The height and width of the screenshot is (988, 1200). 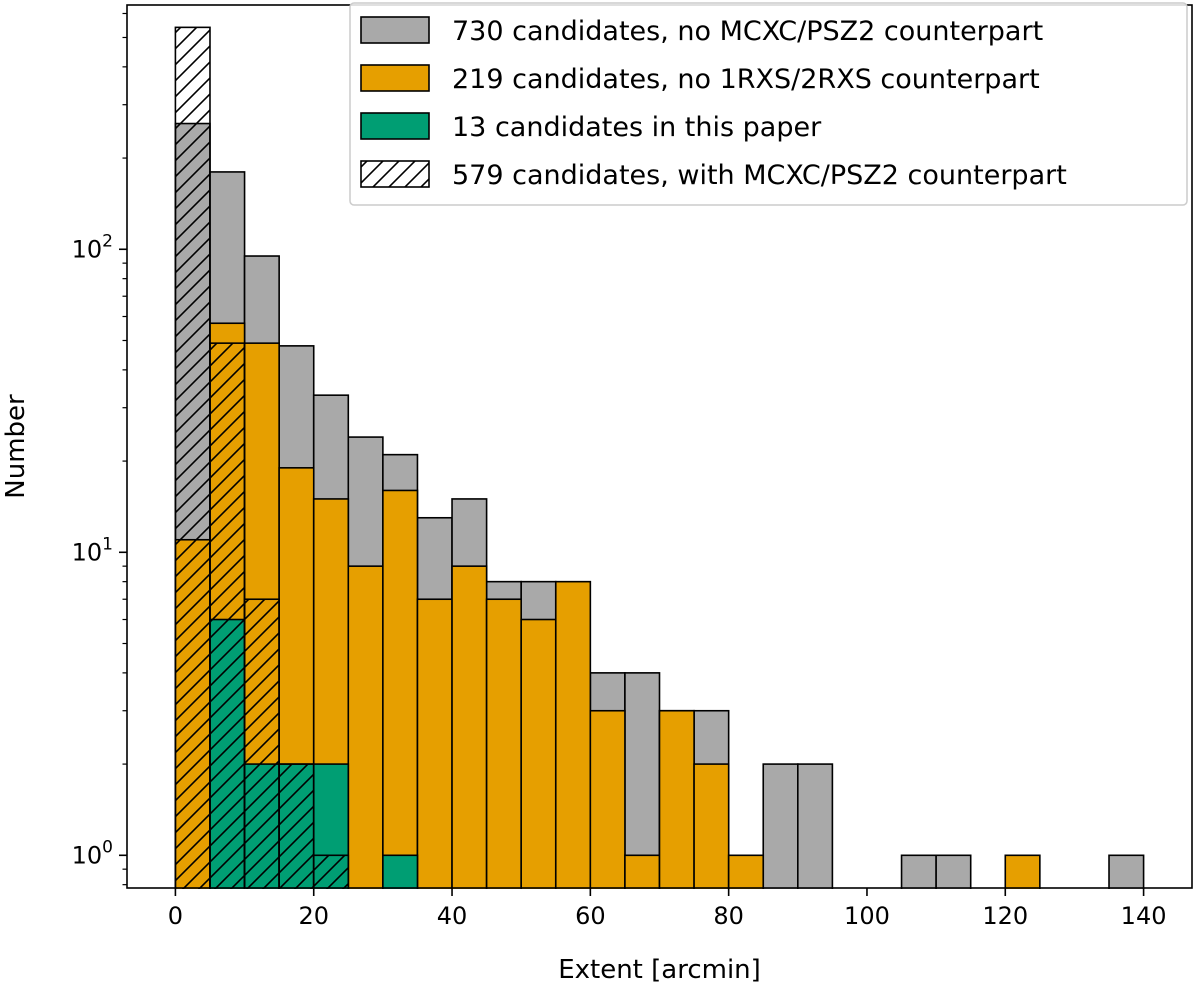 What do you see at coordinates (16, 446) in the screenshot?
I see `y-axis-title: Number` at bounding box center [16, 446].